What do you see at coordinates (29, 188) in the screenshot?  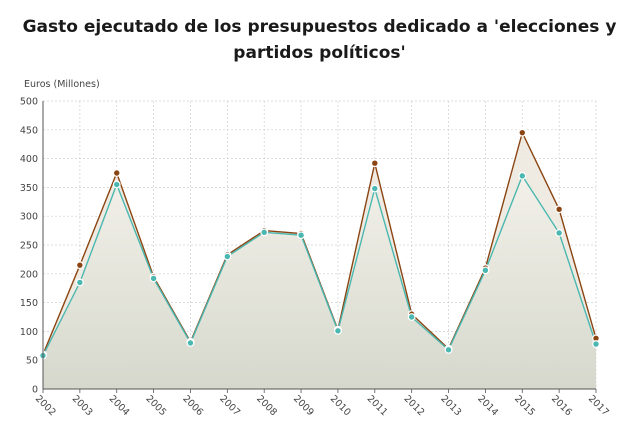 I see `y-tick-label: 350` at bounding box center [29, 188].